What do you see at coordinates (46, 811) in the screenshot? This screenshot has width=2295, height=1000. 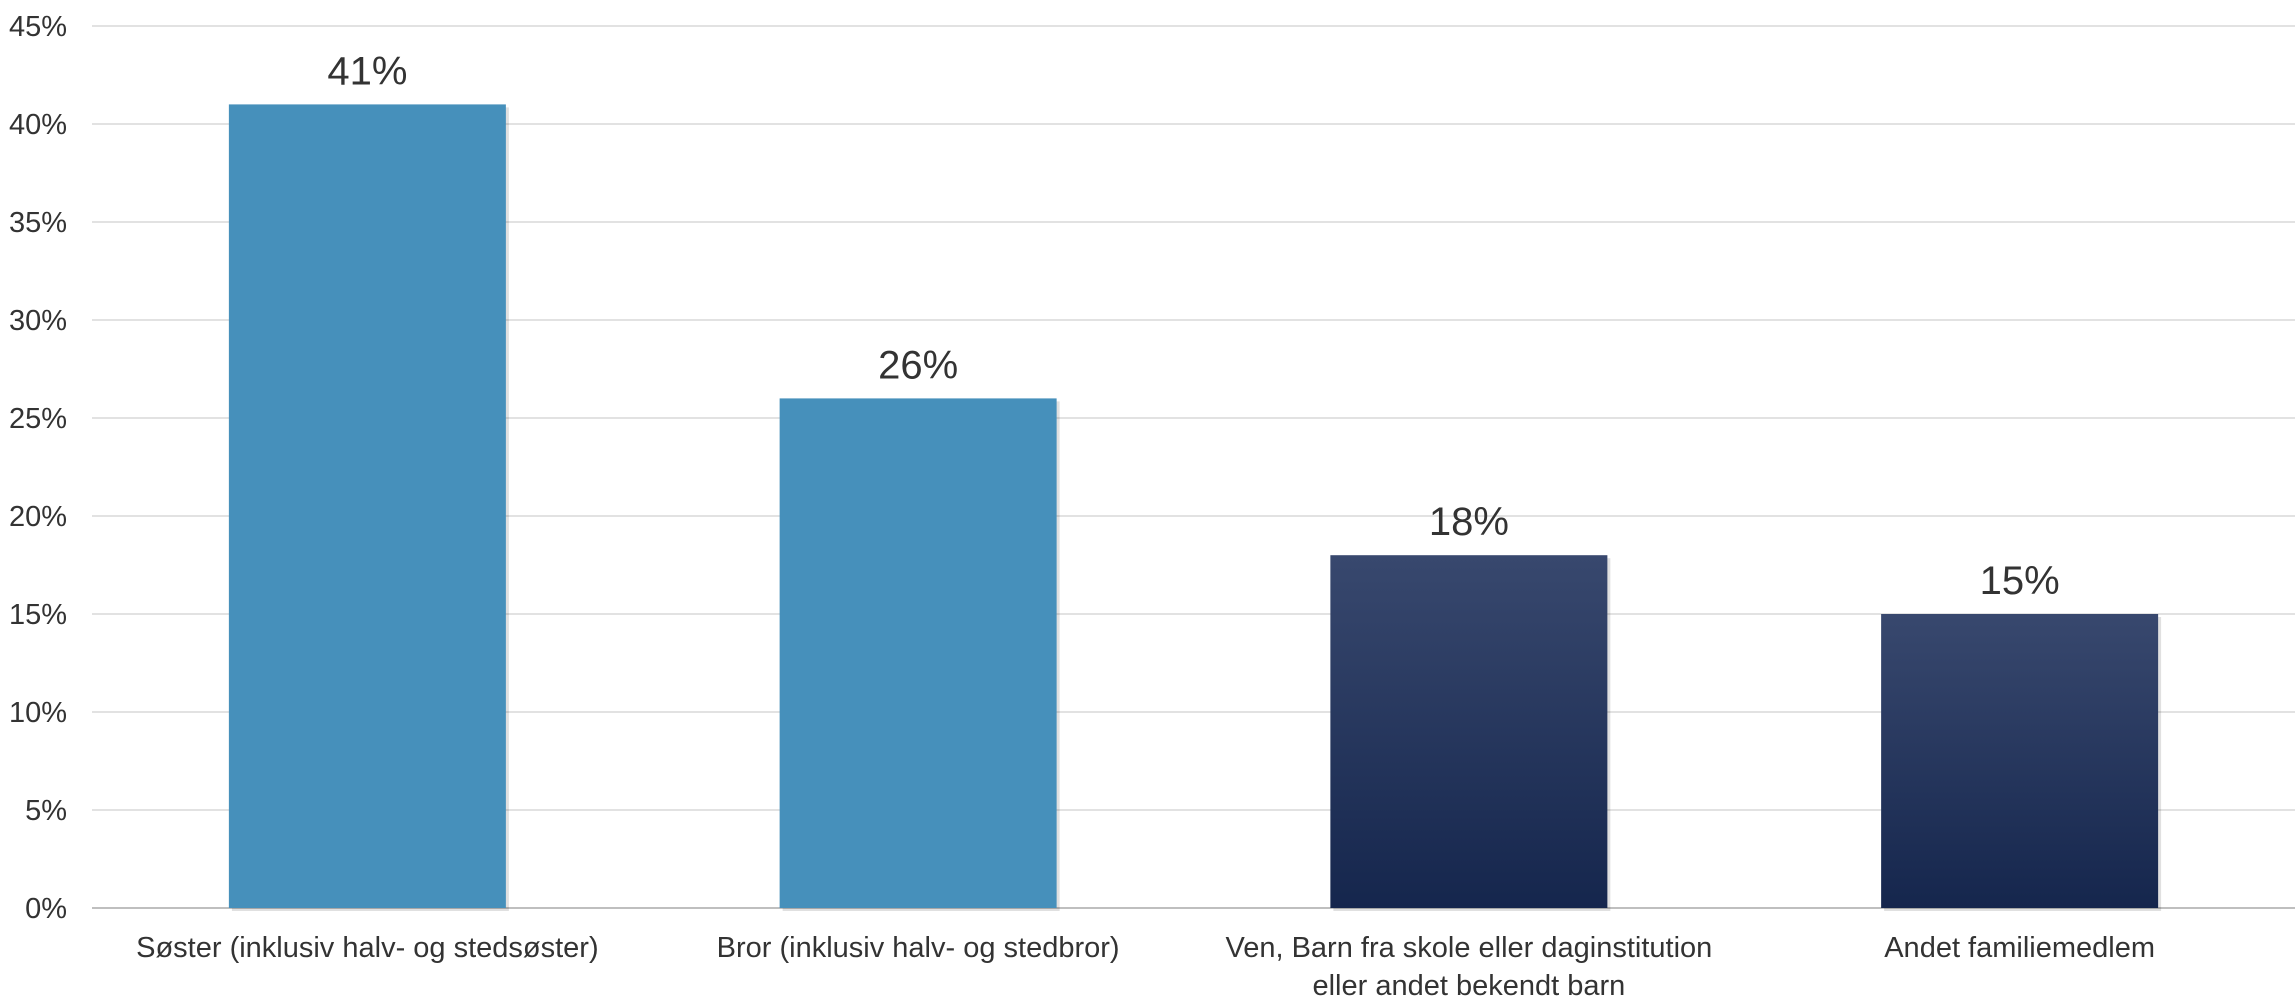 I see `y-tick-label: 5%` at bounding box center [46, 811].